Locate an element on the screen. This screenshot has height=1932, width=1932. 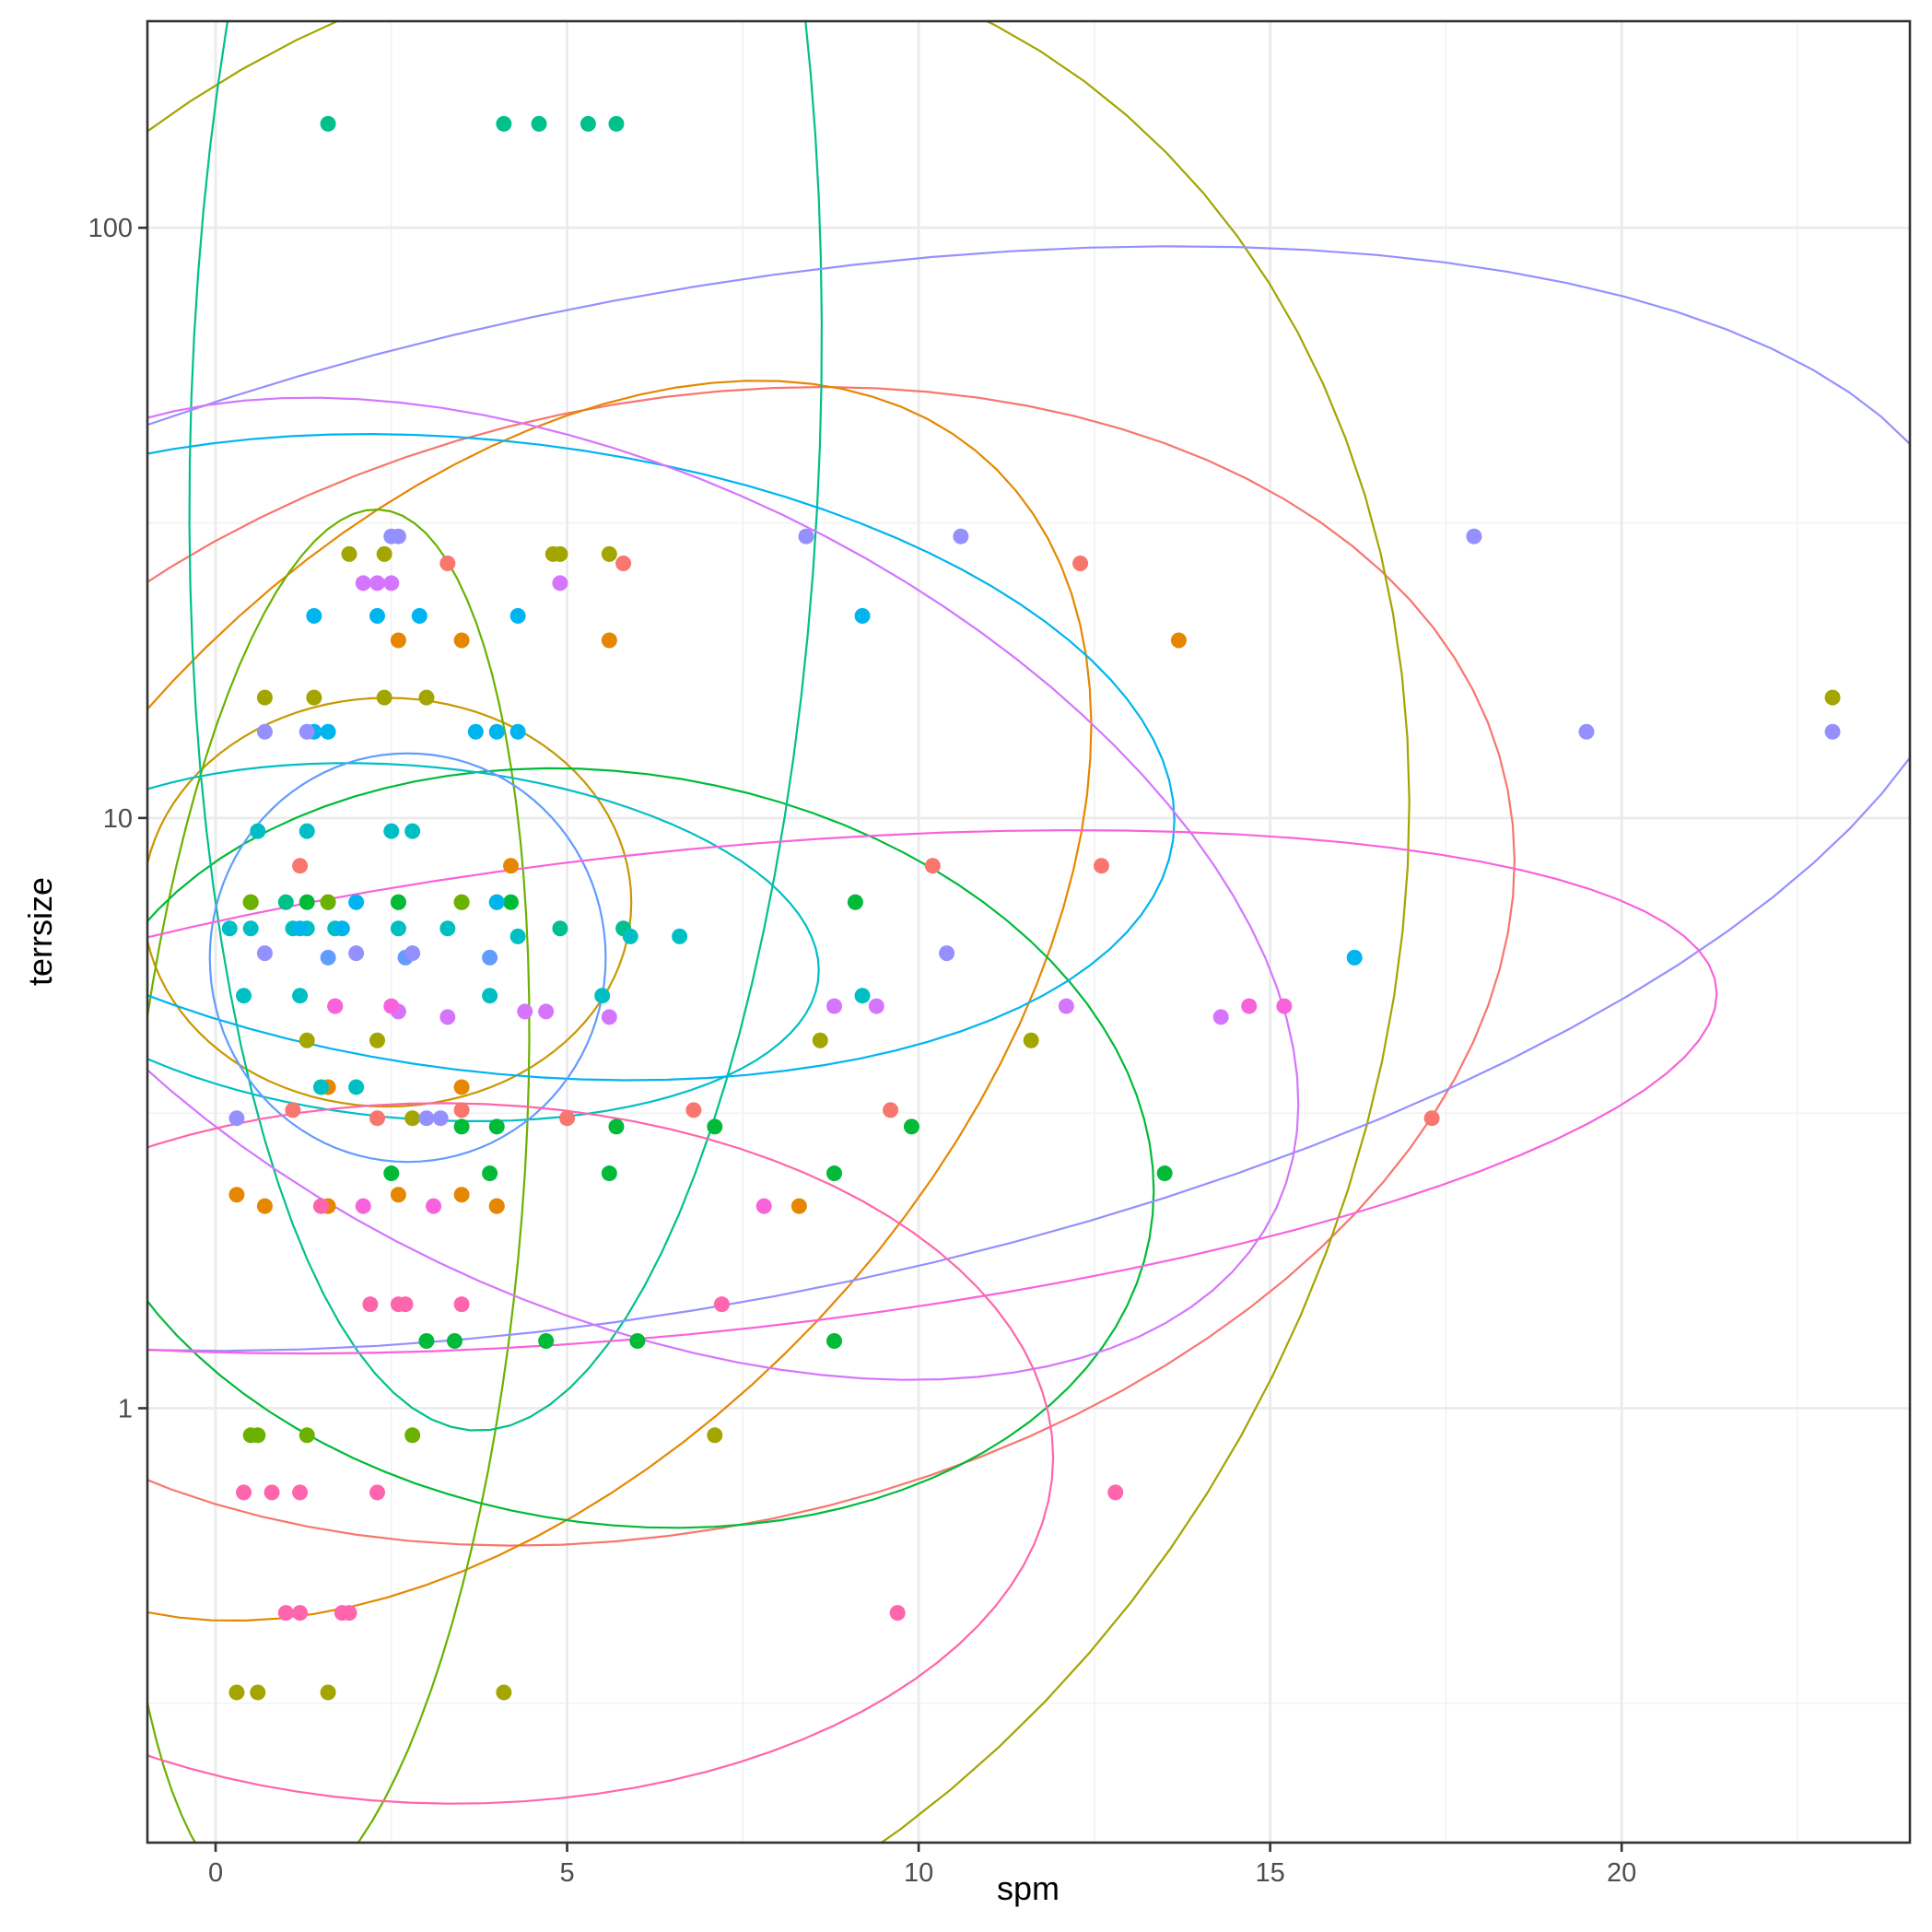
y-tick-label: 1 is located at coordinates (125, 1408).